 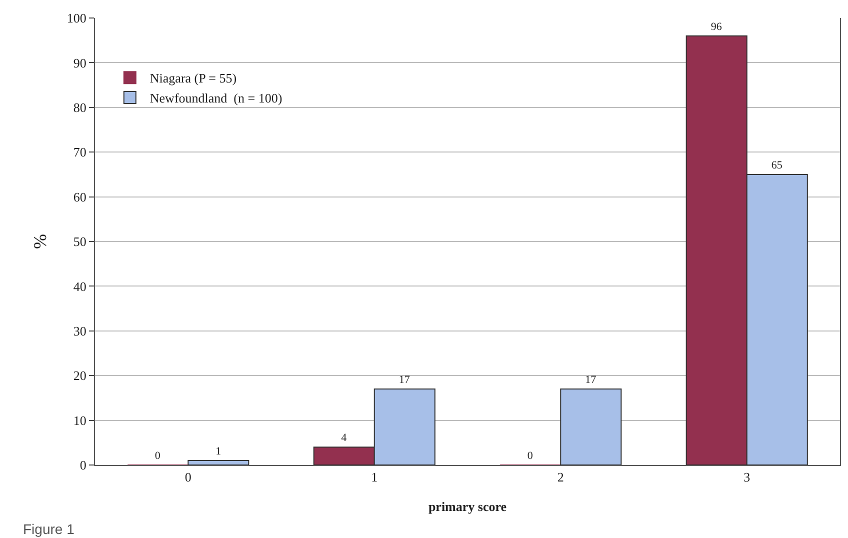 What do you see at coordinates (193, 78) in the screenshot?
I see `legend-label: Niagara (P = 55)` at bounding box center [193, 78].